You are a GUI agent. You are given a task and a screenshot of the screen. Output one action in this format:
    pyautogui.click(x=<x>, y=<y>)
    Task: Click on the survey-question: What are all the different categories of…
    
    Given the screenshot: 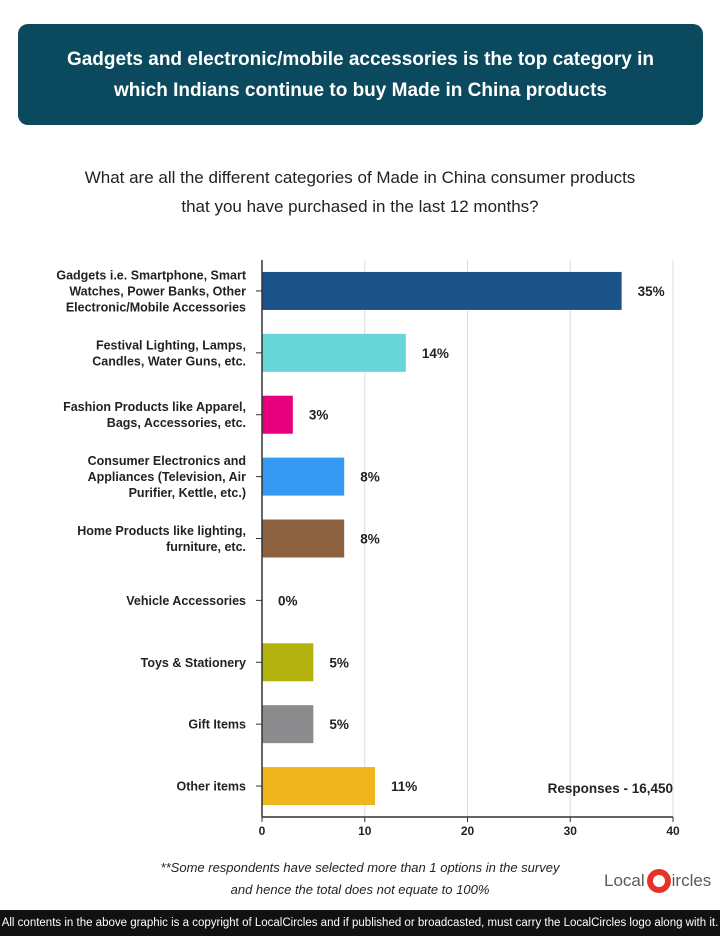 What is the action you would take?
    pyautogui.click(x=360, y=192)
    